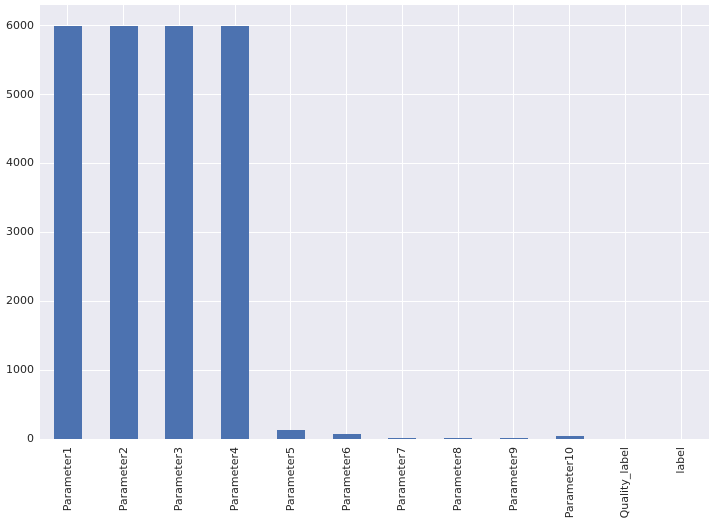 Image resolution: width=714 pixels, height=521 pixels. Describe the element at coordinates (290, 434) in the screenshot. I see `bar-parameter5` at that location.